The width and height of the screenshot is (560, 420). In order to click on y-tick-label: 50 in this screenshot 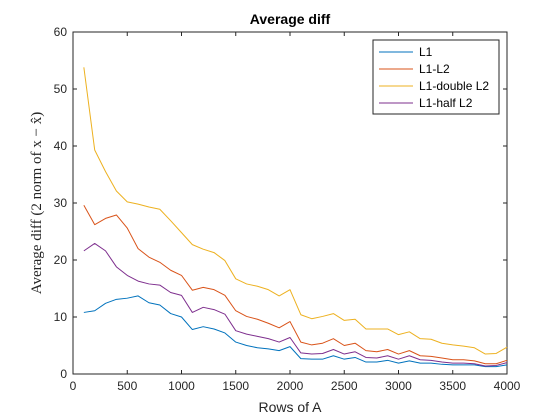, I will do `click(61, 89)`.